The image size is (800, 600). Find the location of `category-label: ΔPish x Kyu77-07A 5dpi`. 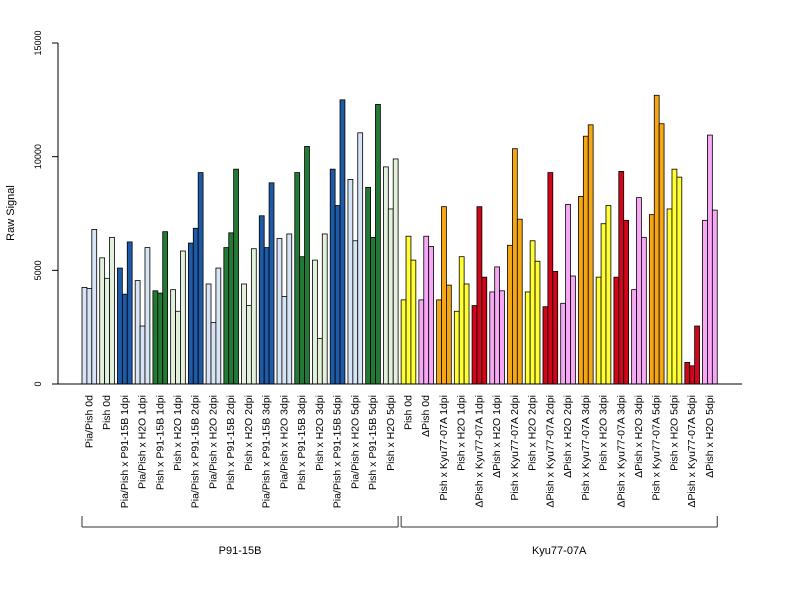

category-label: ΔPish x Kyu77-07A 5dpi is located at coordinates (692, 451).